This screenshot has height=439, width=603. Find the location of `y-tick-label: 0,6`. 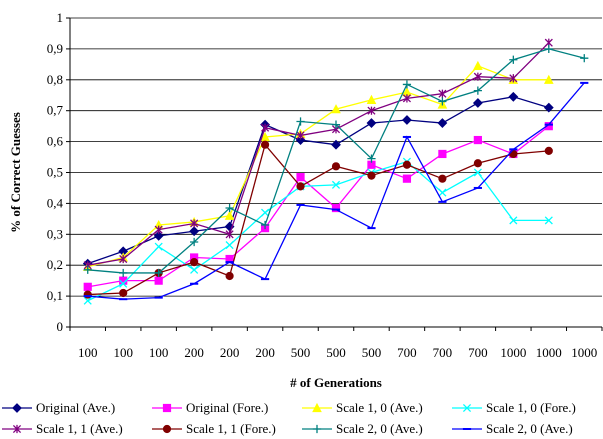

y-tick-label: 0,6 is located at coordinates (55, 141).